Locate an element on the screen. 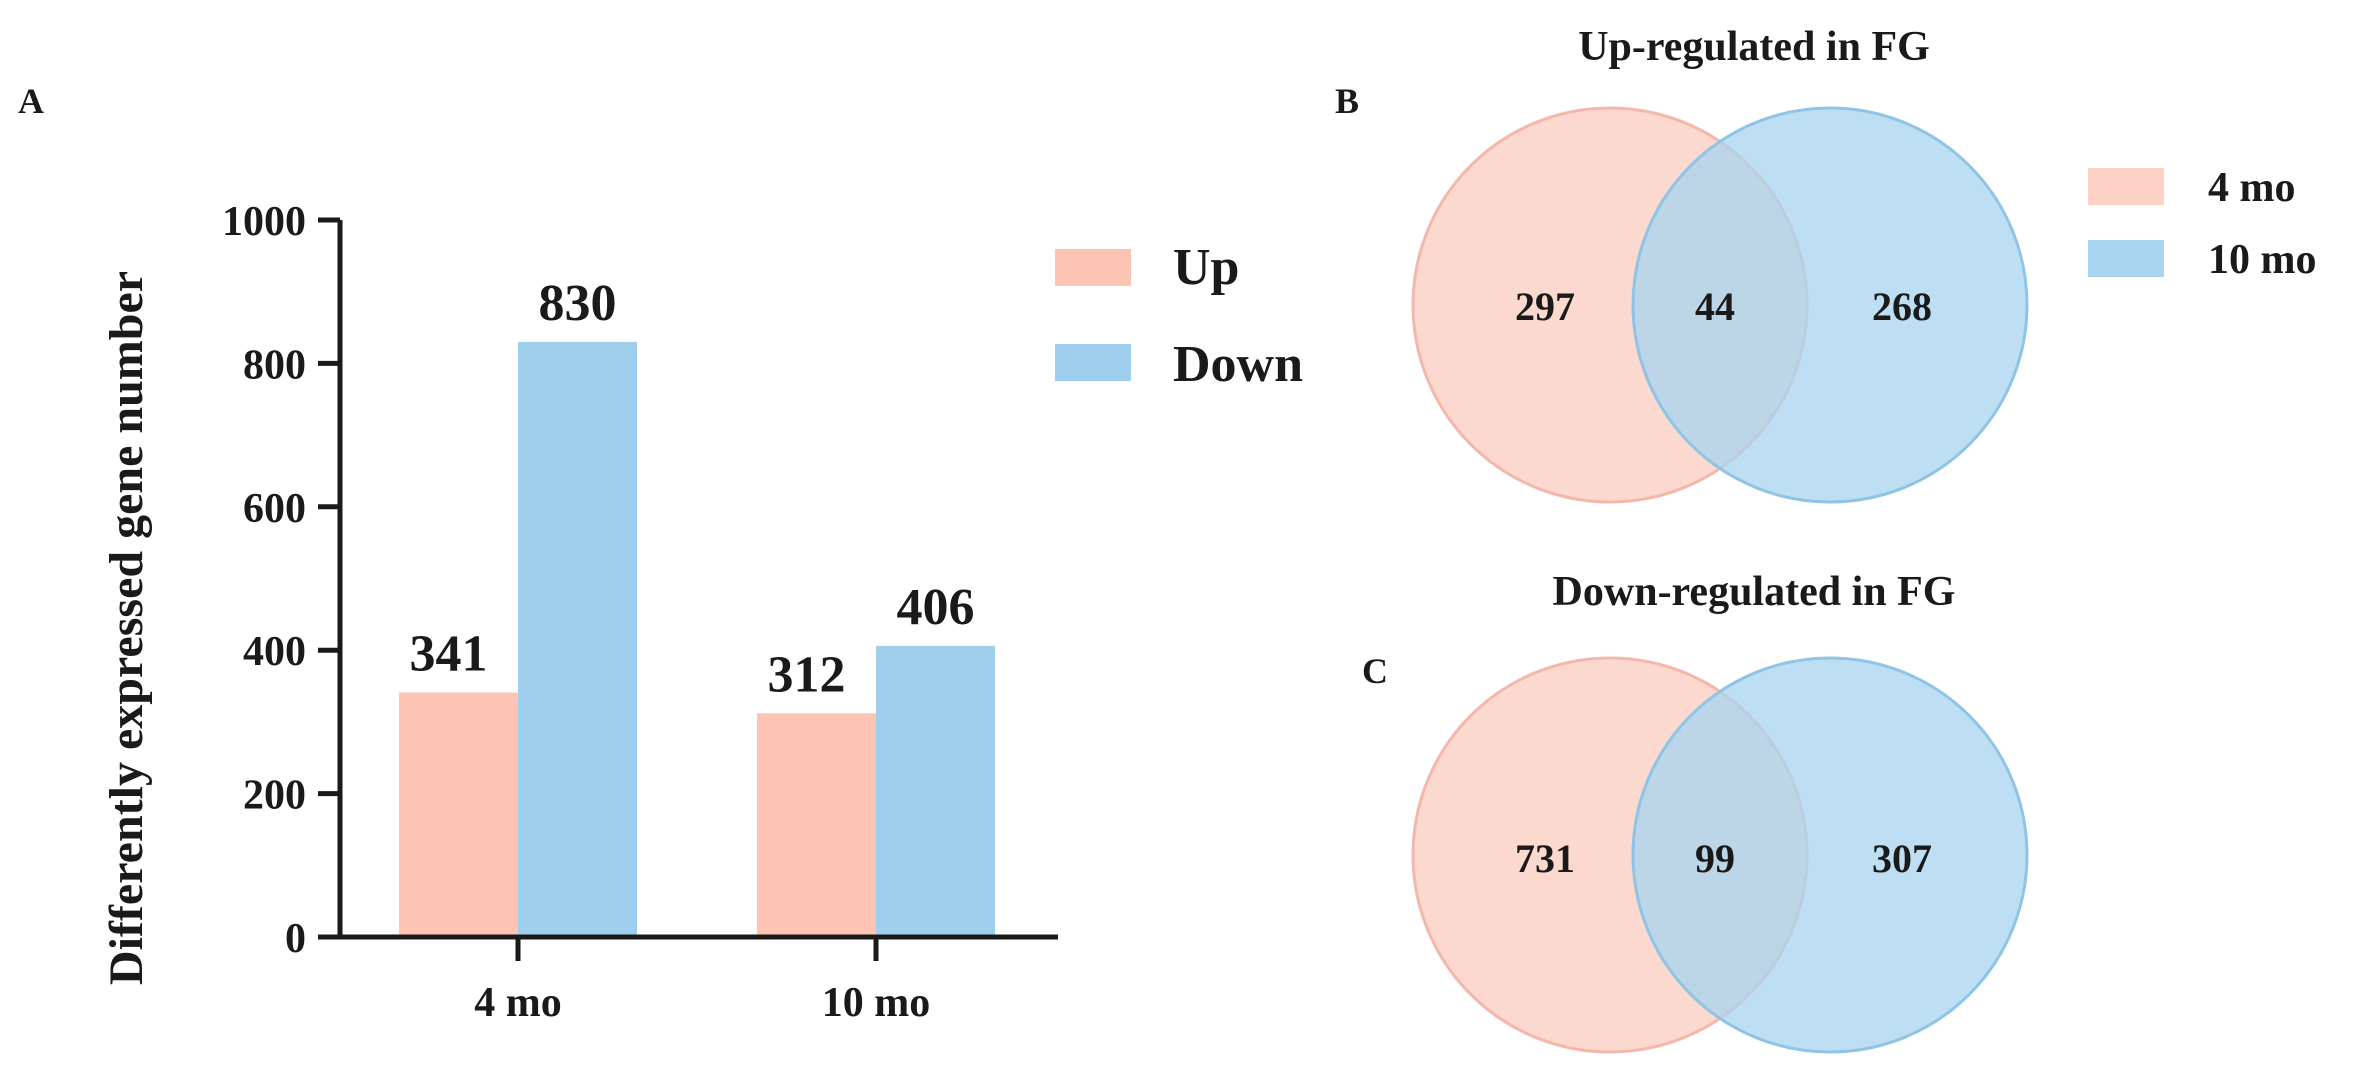 The image size is (2375, 1084). y-tick-label: 0 is located at coordinates (295, 939).